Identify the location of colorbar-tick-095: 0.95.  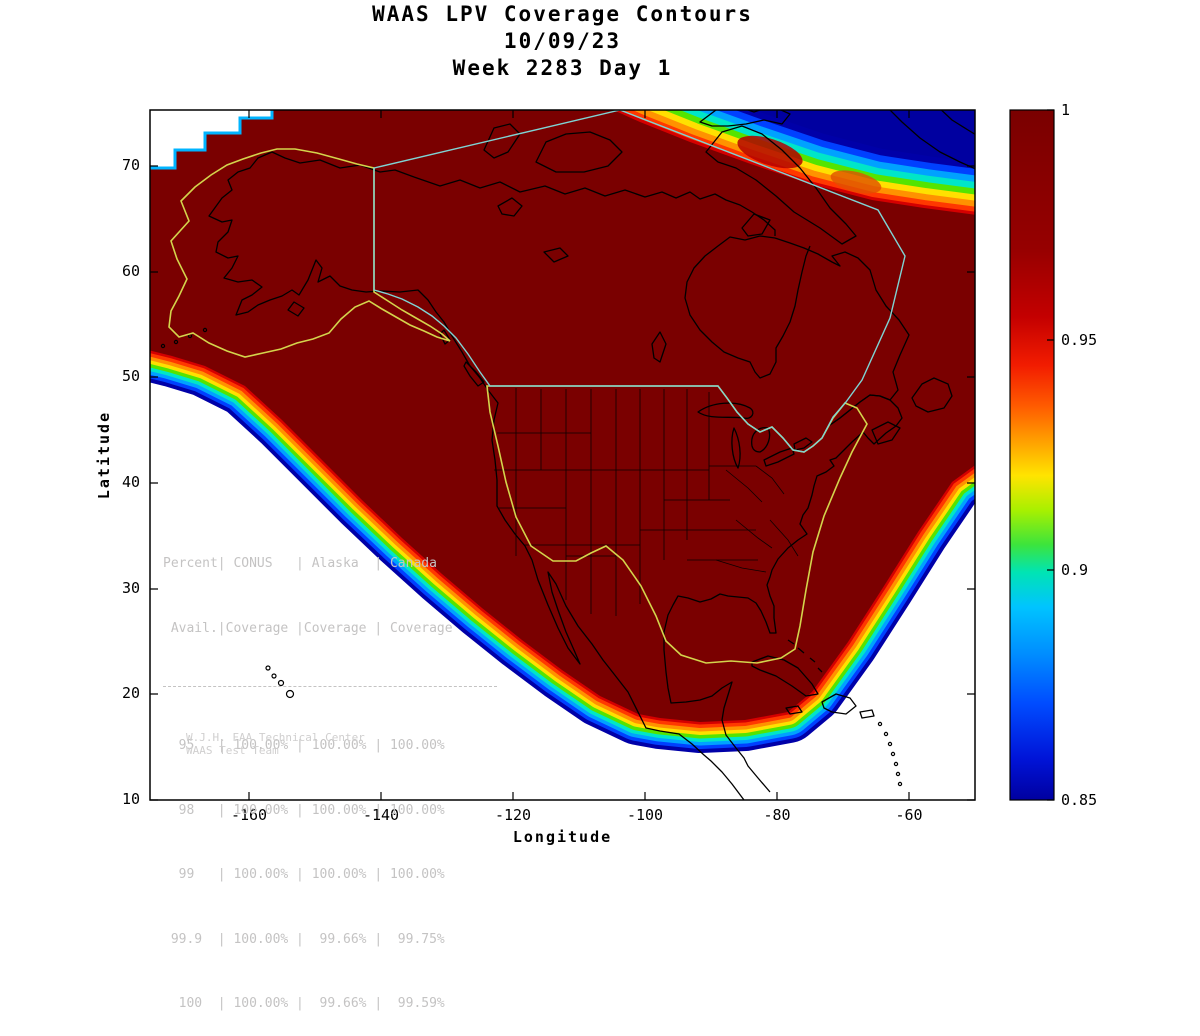
(1079, 340).